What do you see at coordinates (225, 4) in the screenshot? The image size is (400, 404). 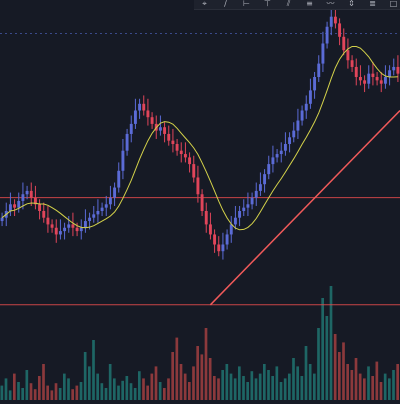 I see `trend-line-icon: ∕` at bounding box center [225, 4].